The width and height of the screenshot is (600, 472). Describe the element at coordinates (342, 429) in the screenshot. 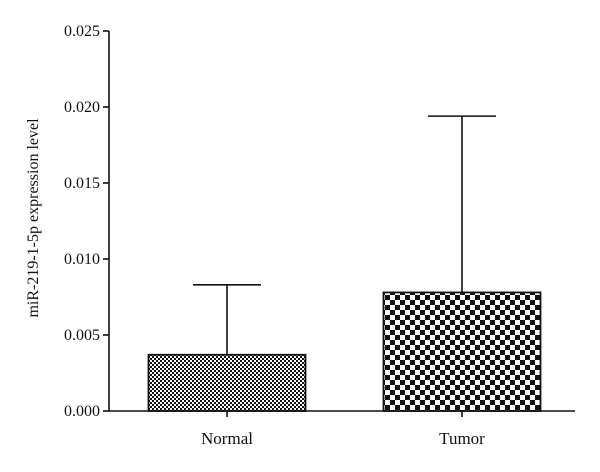

I see `x-axis: Normal Tumor` at that location.